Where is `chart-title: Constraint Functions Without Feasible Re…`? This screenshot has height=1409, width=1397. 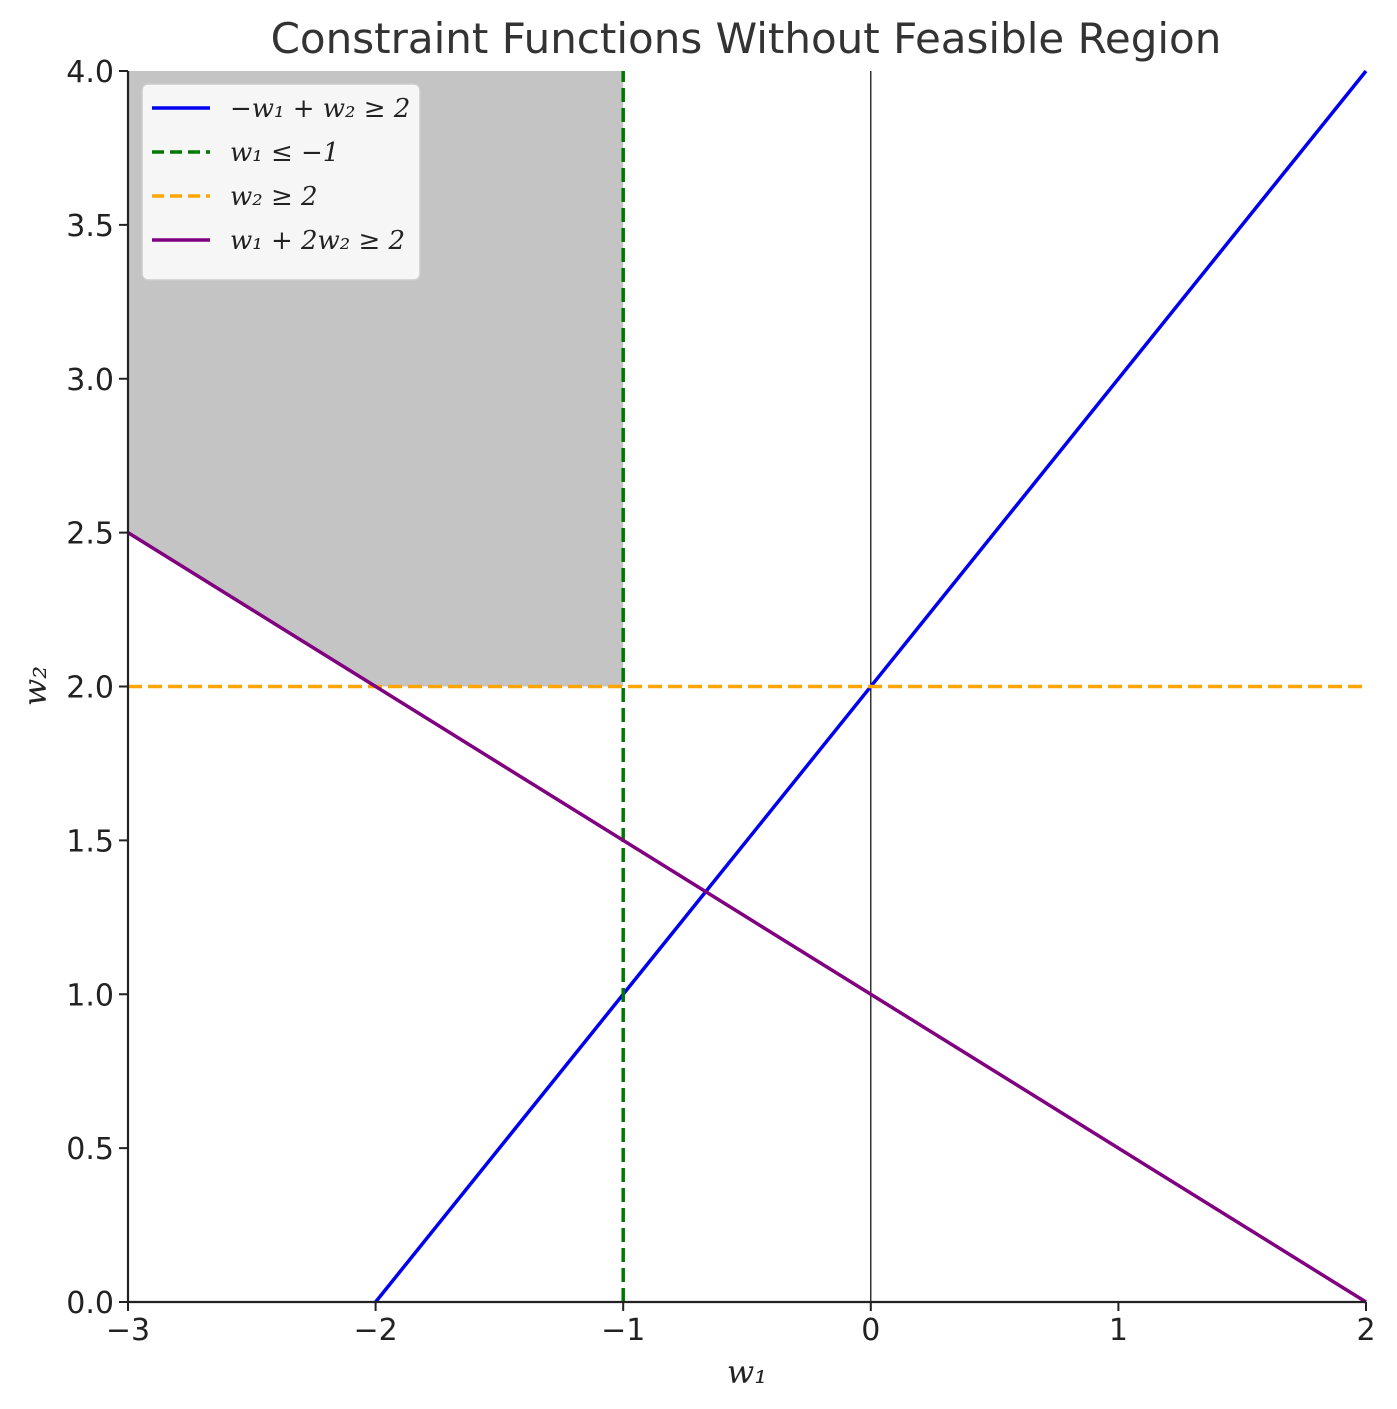
chart-title: Constraint Functions Without Feasible Re… is located at coordinates (746, 38).